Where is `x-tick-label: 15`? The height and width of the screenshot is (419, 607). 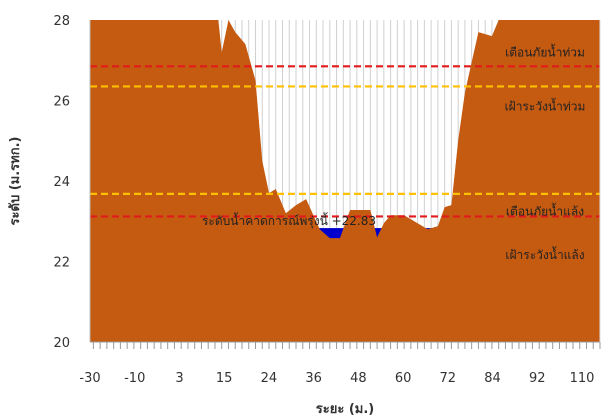
x-tick-label: 15 is located at coordinates (224, 378).